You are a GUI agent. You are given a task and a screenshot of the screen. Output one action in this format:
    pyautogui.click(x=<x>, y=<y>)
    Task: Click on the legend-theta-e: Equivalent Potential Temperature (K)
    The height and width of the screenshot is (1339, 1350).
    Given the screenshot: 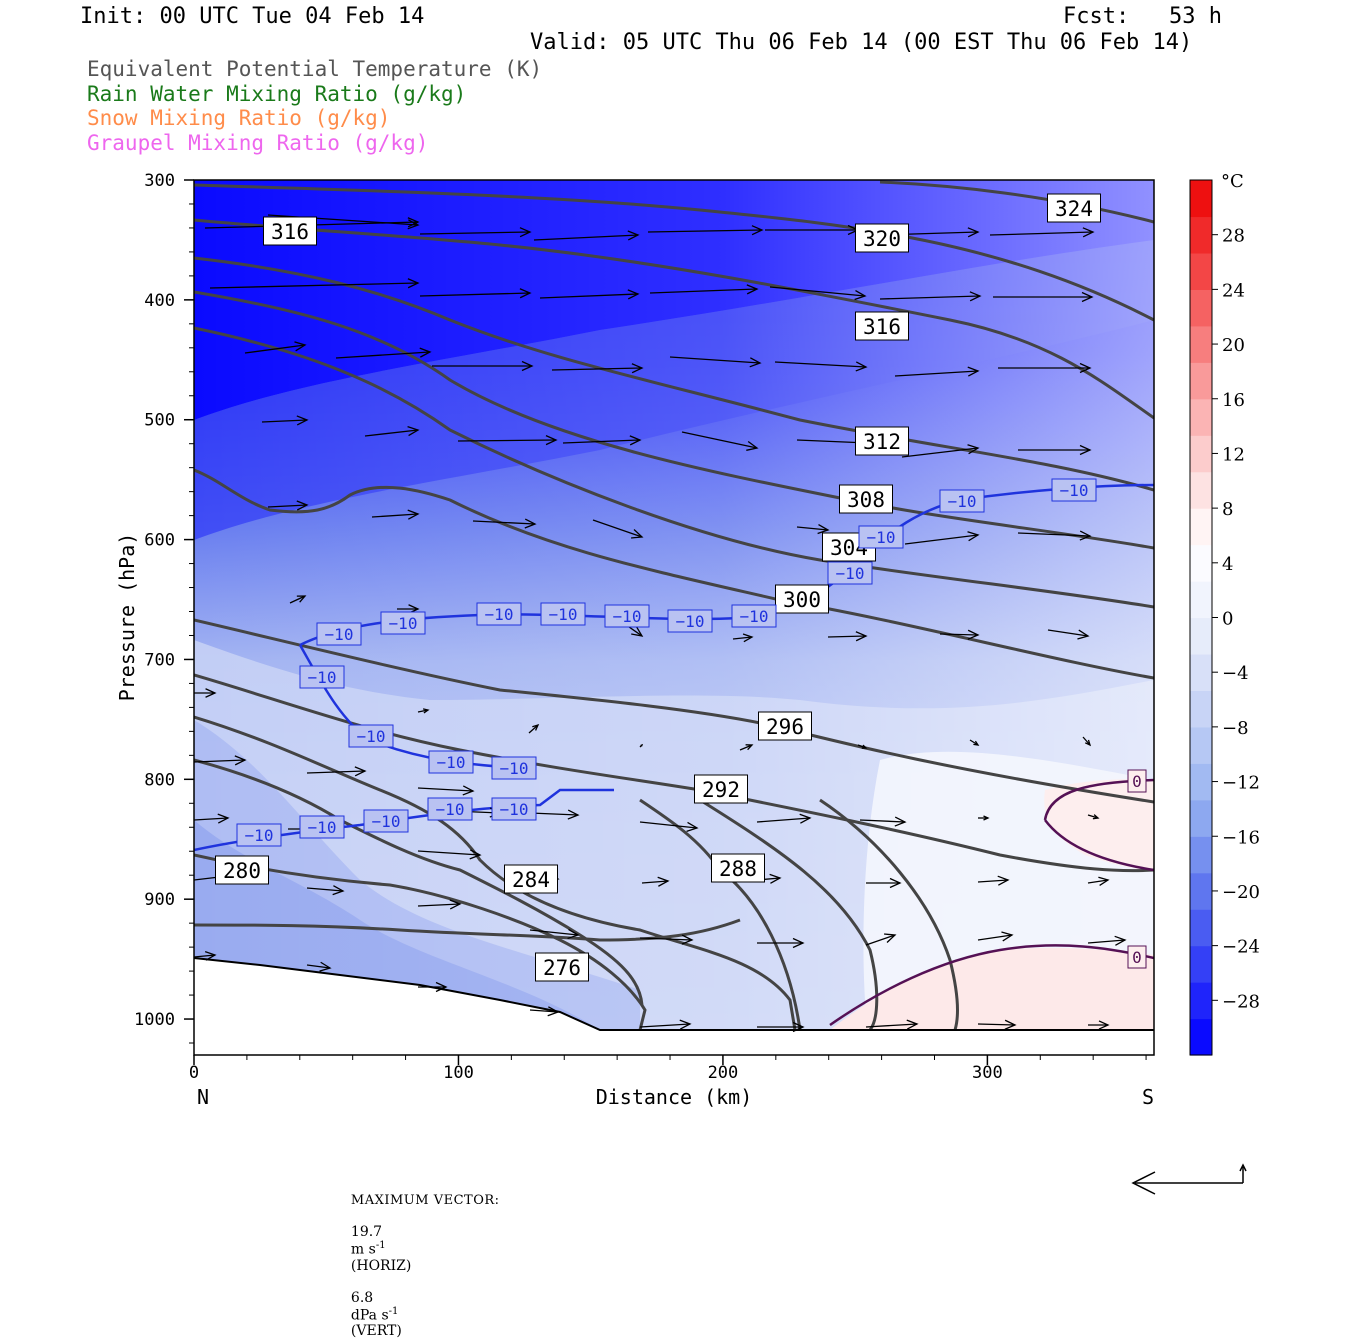 What is the action you would take?
    pyautogui.click(x=315, y=69)
    